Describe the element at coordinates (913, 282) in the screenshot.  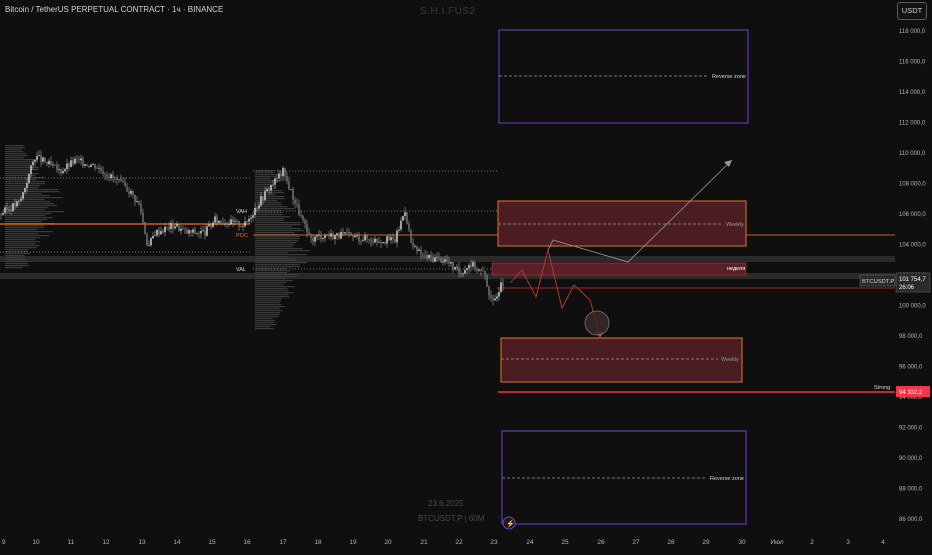
I see `current-price-tag` at that location.